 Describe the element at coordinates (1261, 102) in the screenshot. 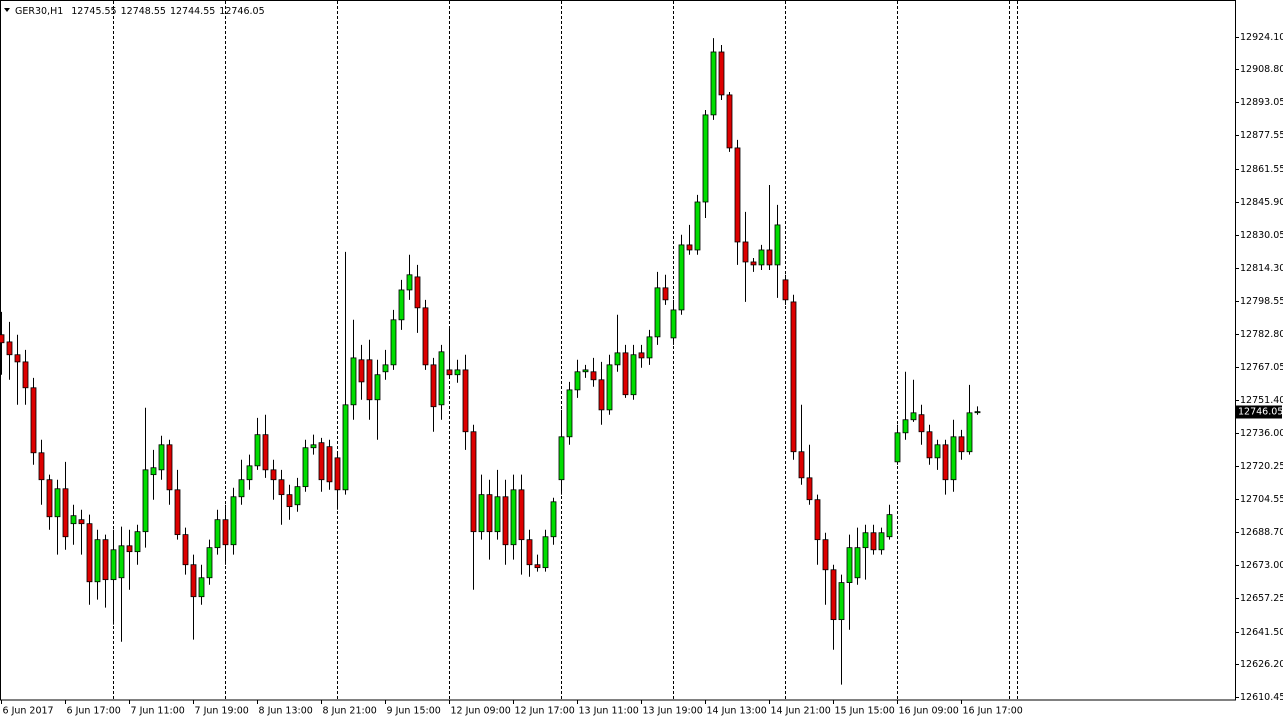

I see `y-tick-label: 12893.05` at that location.